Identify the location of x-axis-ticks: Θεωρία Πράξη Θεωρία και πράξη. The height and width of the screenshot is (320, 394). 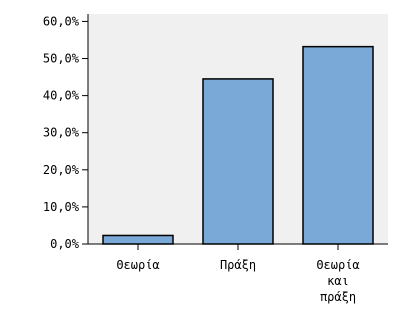
(238, 274).